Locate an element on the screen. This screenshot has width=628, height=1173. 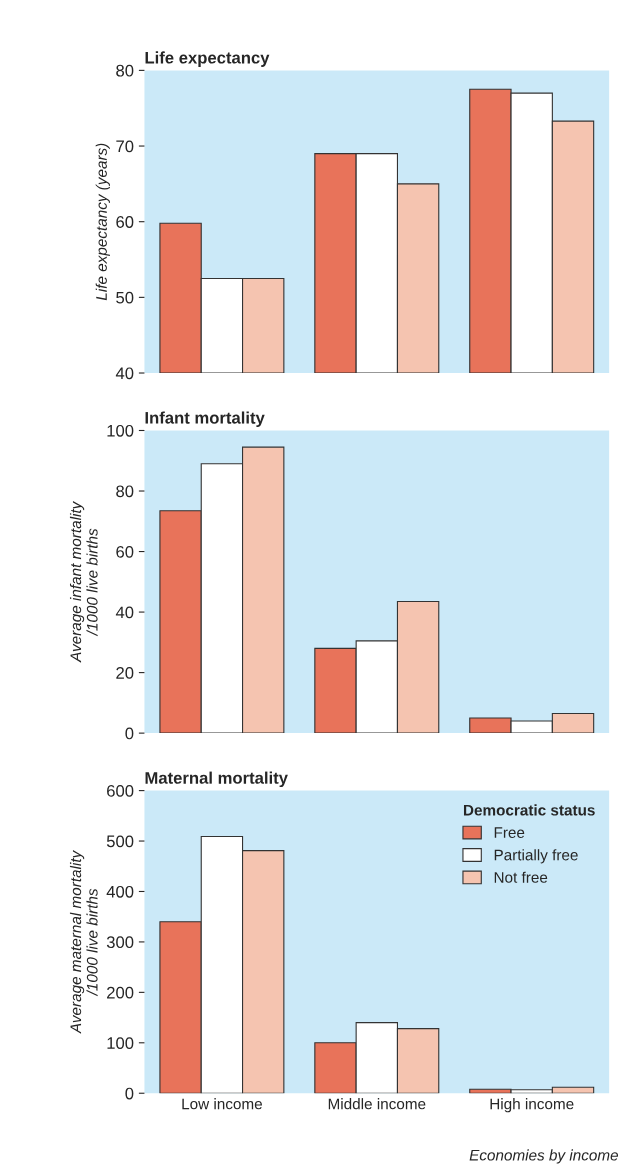
x-tick-label: High income is located at coordinates (532, 1105).